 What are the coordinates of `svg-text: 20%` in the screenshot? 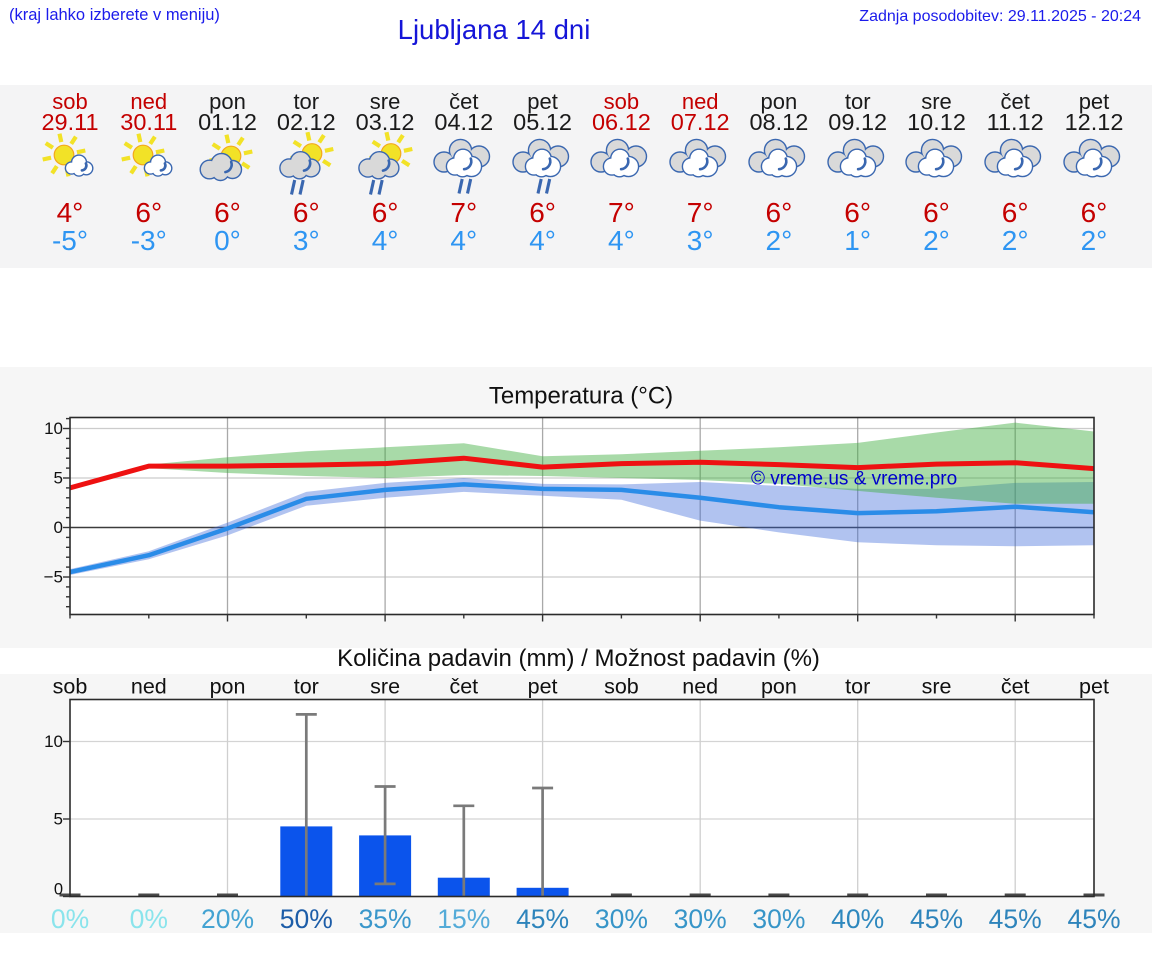 It's located at (227, 918).